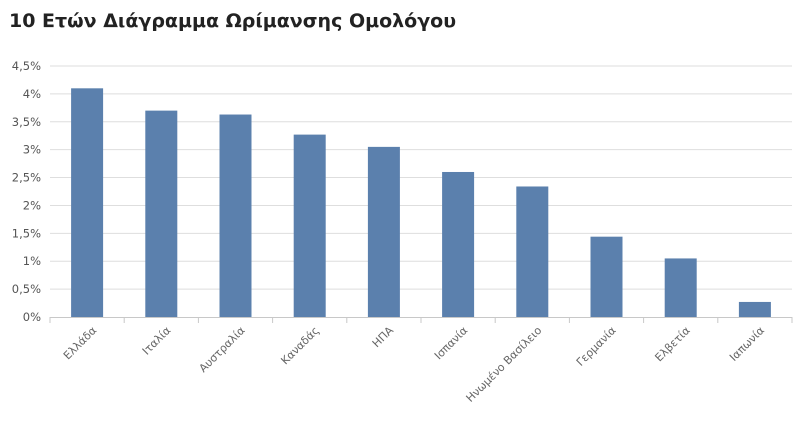 Image resolution: width=800 pixels, height=431 pixels. Describe the element at coordinates (32, 94) in the screenshot. I see `y-tick-label: 4%` at that location.